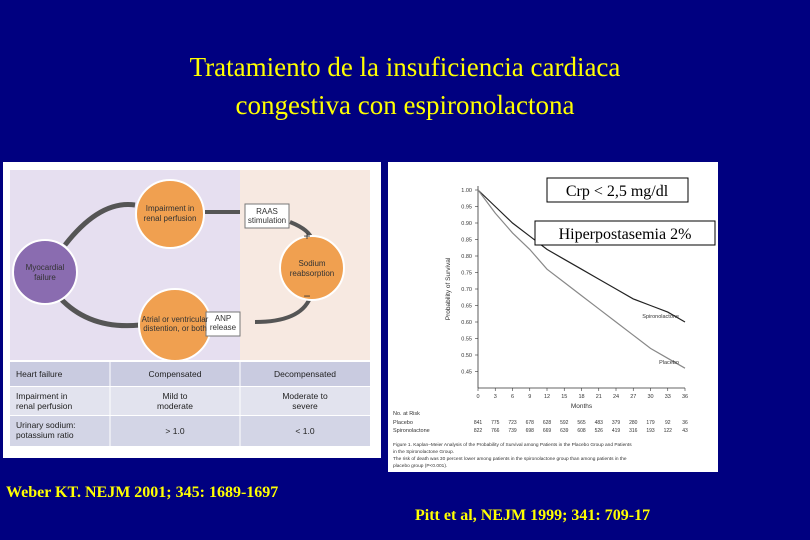 This screenshot has width=810, height=540. I want to click on risk-value: 822, so click(478, 431).